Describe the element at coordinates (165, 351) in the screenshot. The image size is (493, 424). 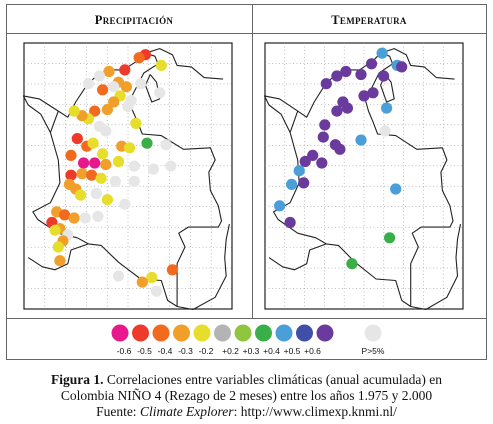
I see `legend-label: -0.4` at that location.